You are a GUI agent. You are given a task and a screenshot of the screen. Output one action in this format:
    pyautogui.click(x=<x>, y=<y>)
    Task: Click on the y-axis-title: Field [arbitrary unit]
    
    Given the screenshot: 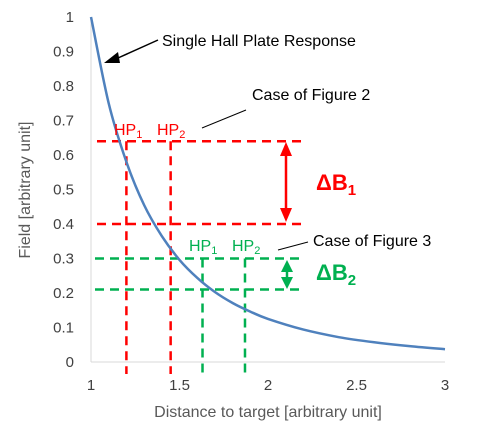 What is the action you would take?
    pyautogui.click(x=25, y=190)
    